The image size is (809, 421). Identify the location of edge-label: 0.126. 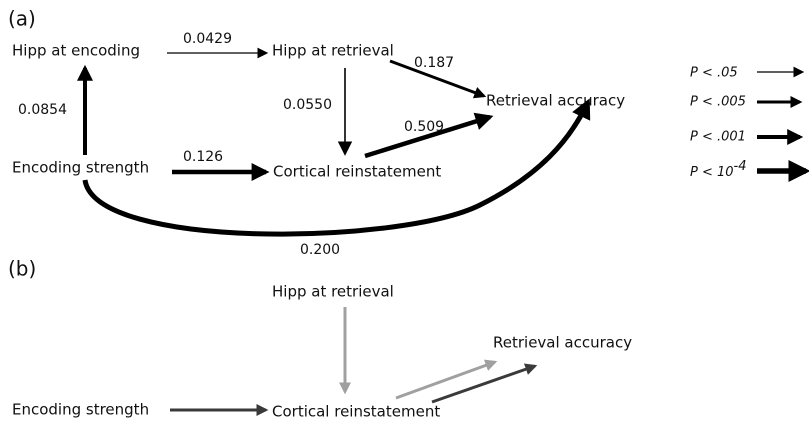
(203, 157).